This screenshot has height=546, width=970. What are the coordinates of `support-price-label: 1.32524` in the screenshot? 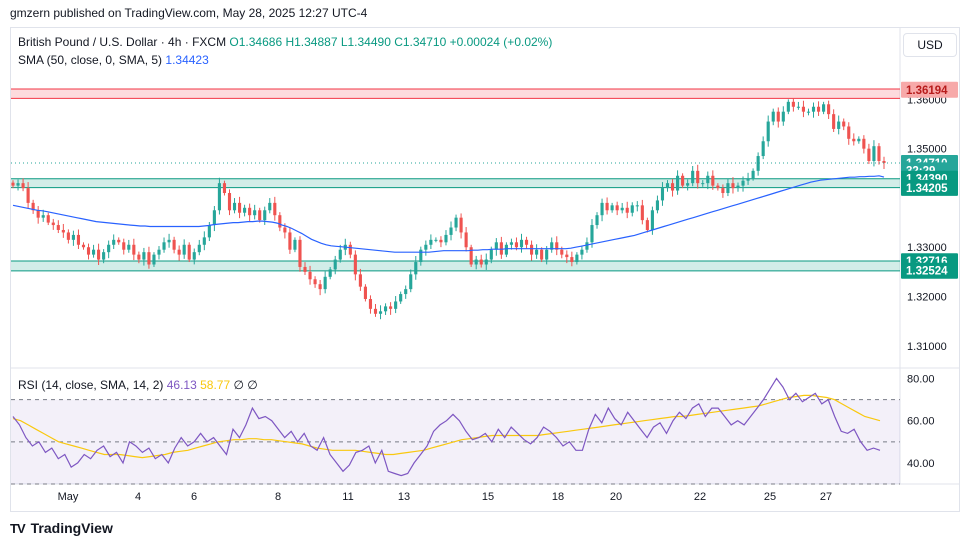 It's located at (927, 272).